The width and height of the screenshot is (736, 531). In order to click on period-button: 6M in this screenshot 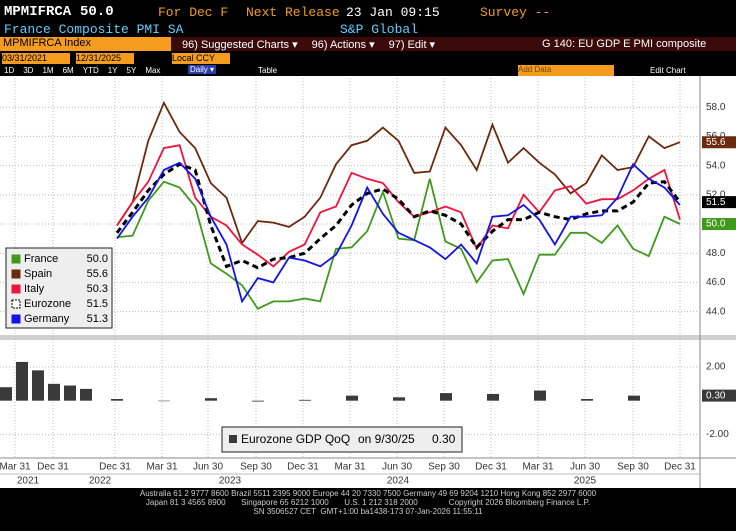, I will do `click(68, 70)`.